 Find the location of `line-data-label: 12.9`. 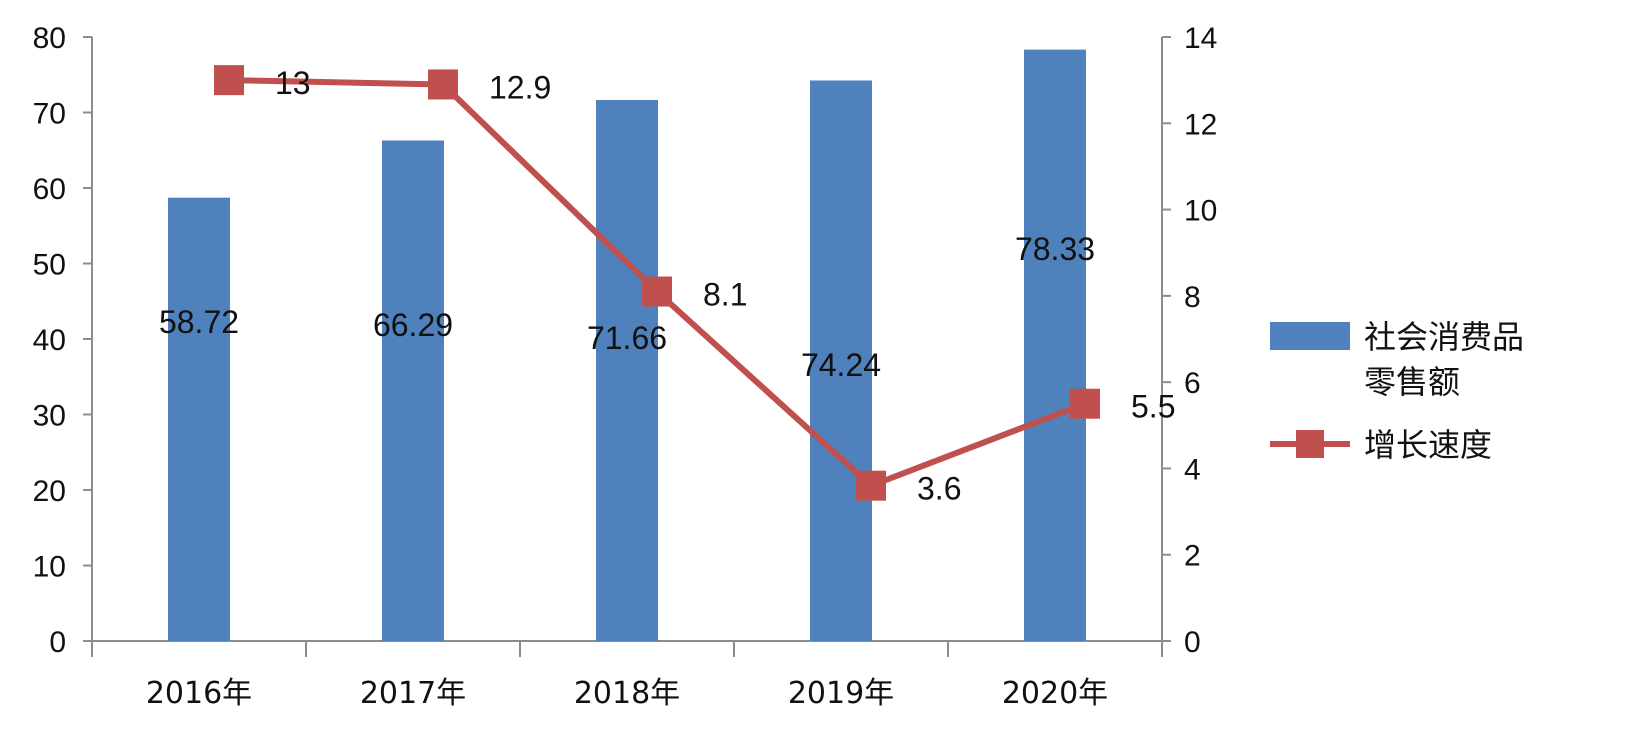

line-data-label: 12.9 is located at coordinates (520, 87).